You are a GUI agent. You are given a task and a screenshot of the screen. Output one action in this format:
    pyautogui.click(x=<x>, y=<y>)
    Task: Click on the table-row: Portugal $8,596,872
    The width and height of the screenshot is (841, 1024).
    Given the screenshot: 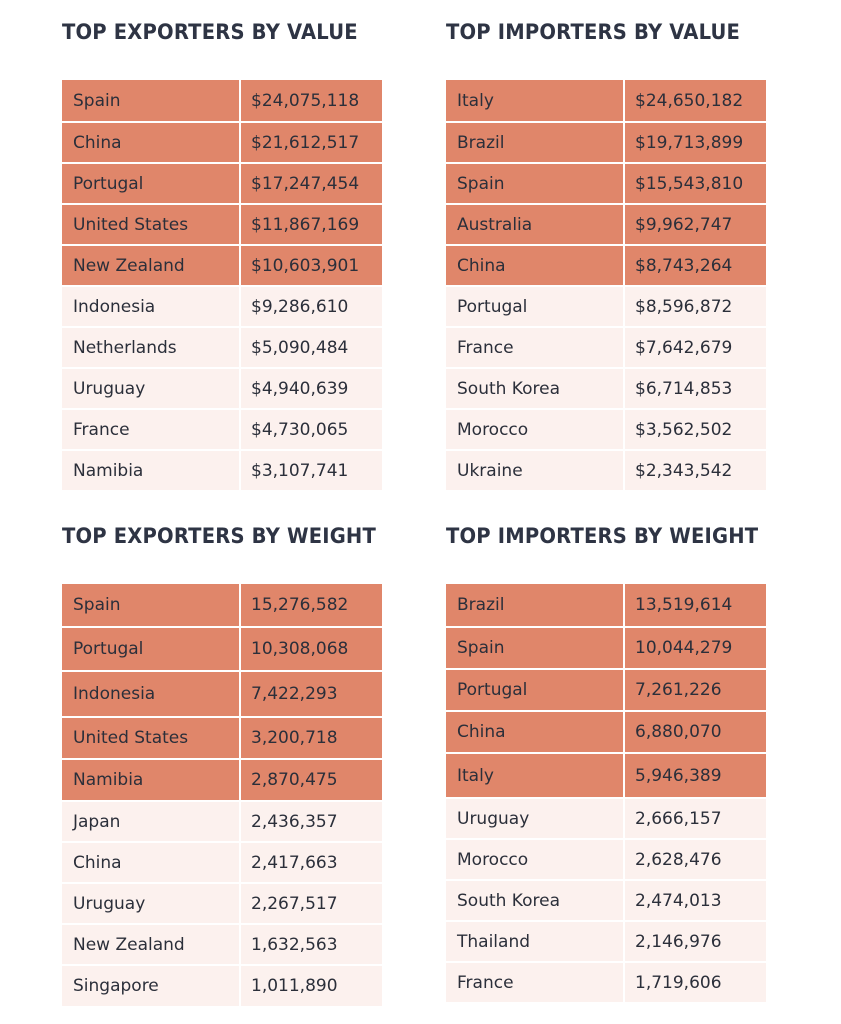 What is the action you would take?
    pyautogui.click(x=606, y=305)
    